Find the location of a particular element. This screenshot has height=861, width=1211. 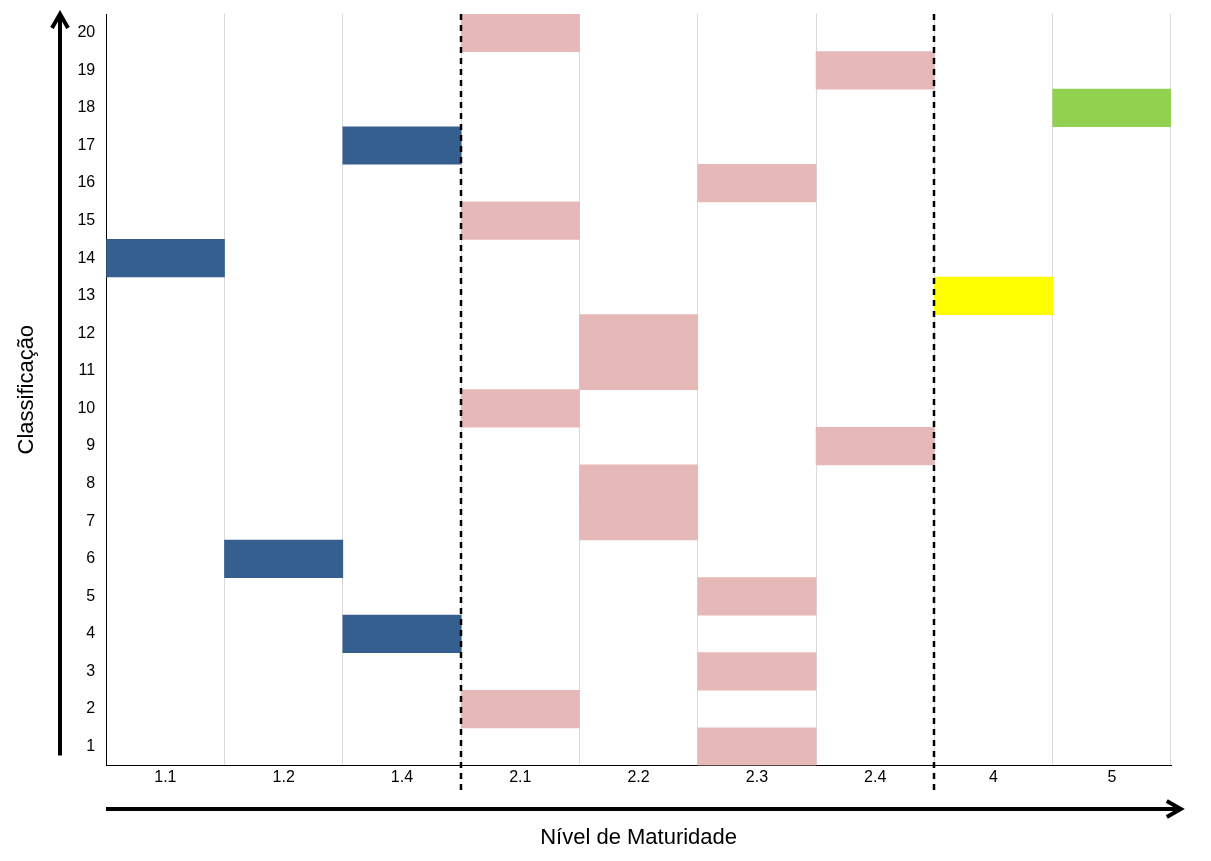

y-tick-label: 4 is located at coordinates (91, 633).